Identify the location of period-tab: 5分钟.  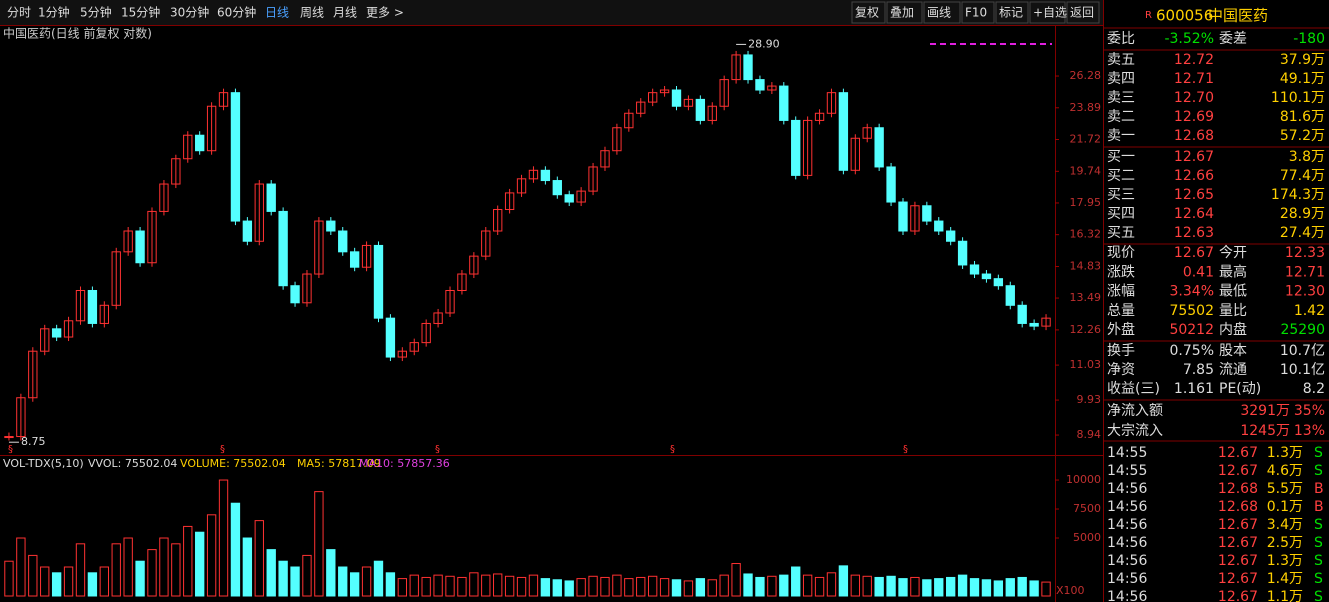
(96, 12).